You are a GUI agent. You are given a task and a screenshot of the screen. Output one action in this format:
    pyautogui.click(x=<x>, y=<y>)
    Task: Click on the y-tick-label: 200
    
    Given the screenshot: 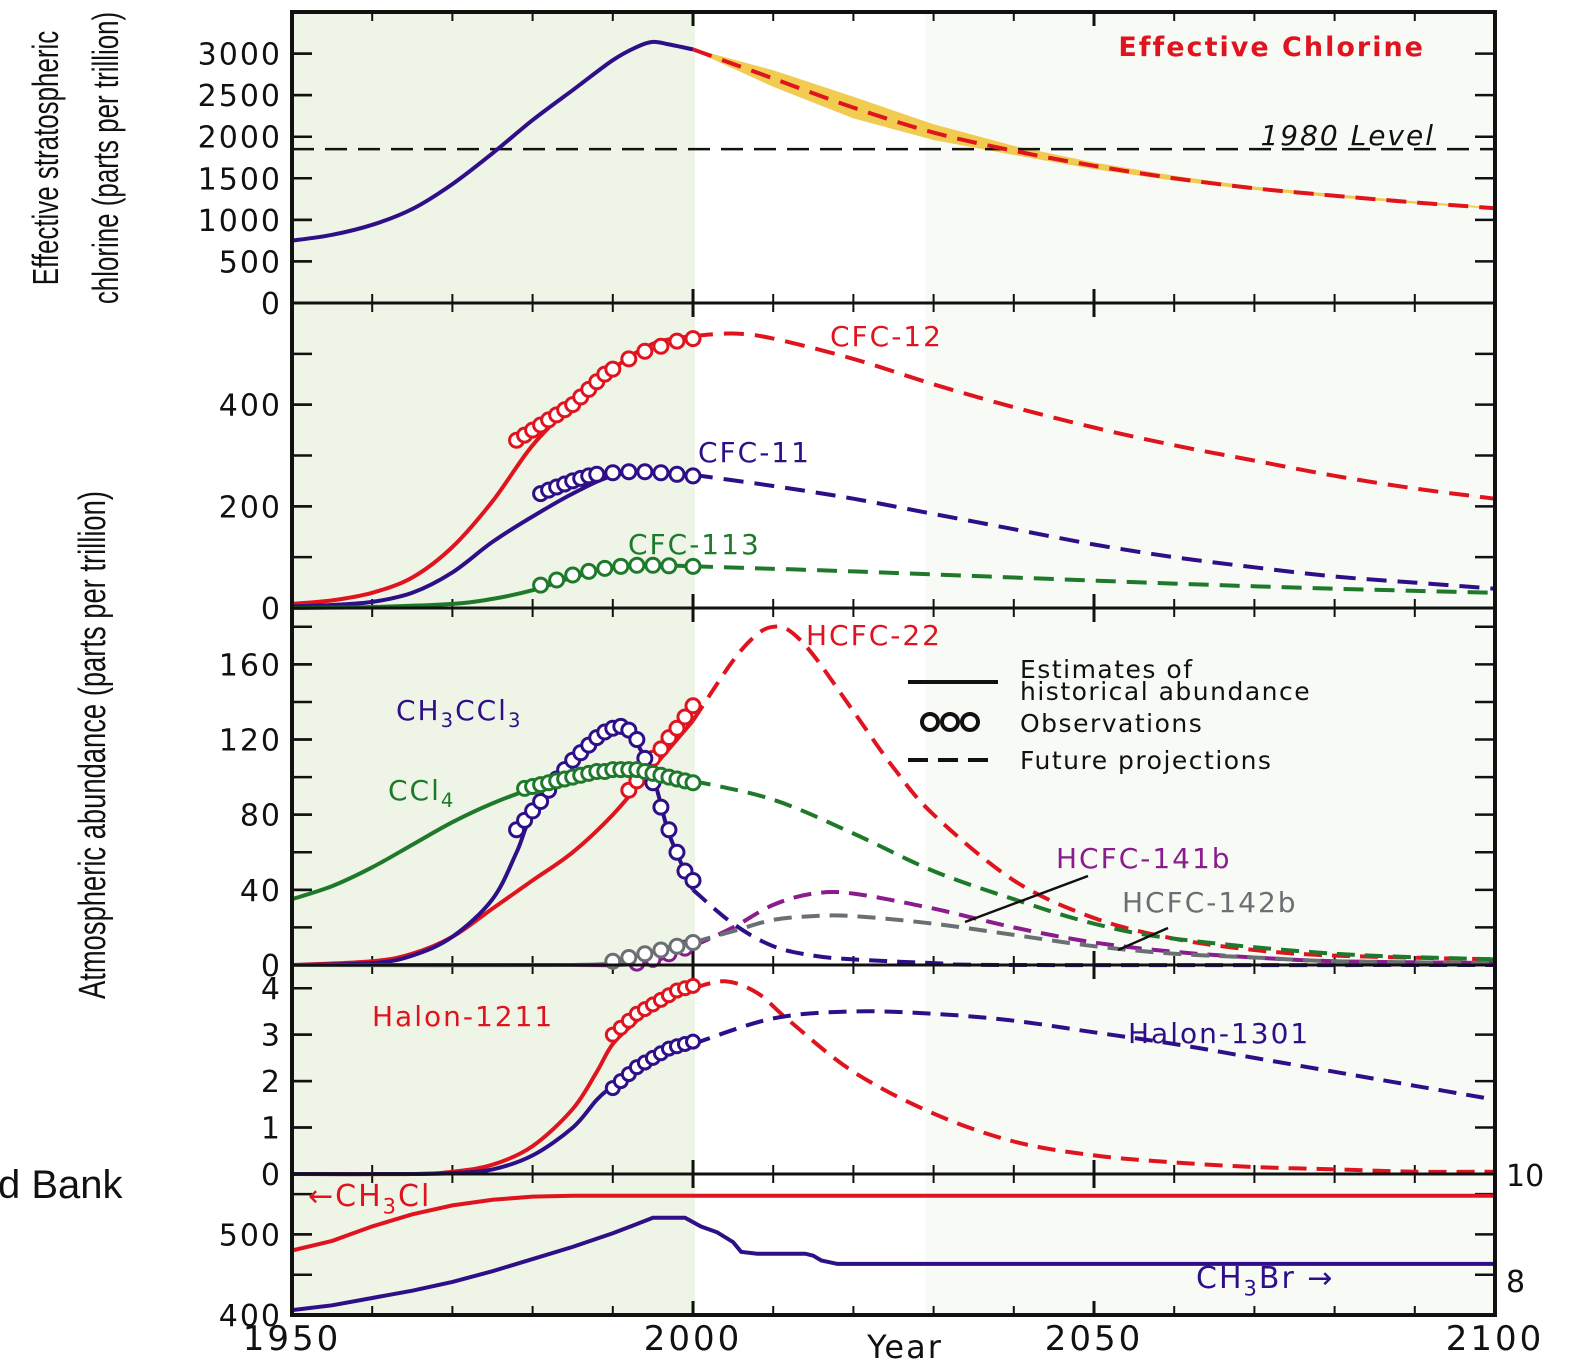 What is the action you would take?
    pyautogui.click(x=250, y=507)
    